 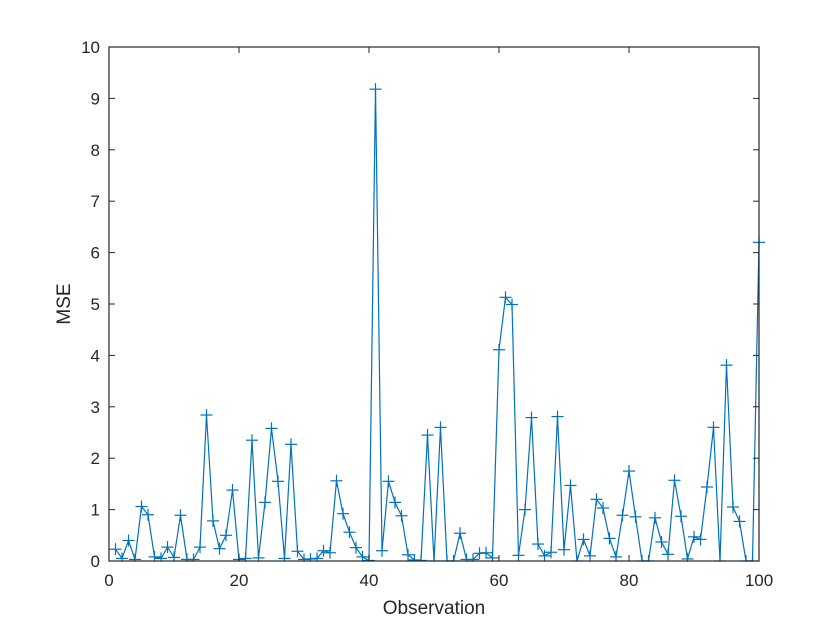 I want to click on y-tick-label: 6, so click(x=95, y=253).